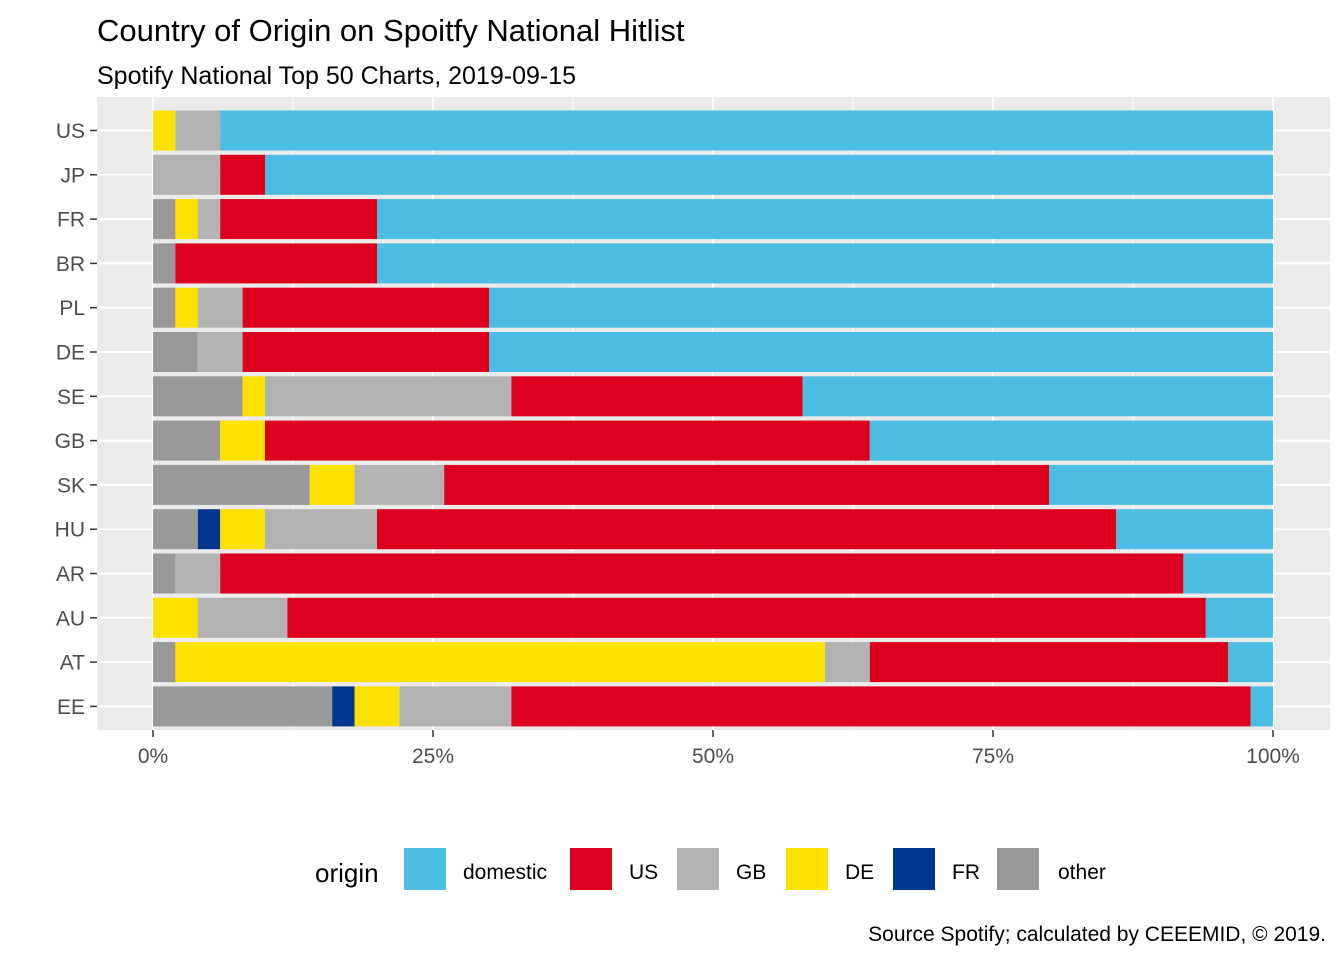 The height and width of the screenshot is (960, 1344). Describe the element at coordinates (747, 130) in the screenshot. I see `bar-US-domestic` at that location.